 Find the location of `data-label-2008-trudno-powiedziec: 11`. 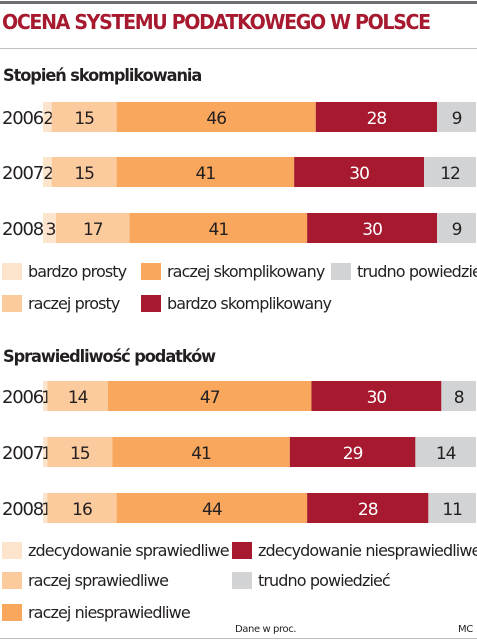

data-label-2008-trudno-powiedziec: 11 is located at coordinates (452, 510).